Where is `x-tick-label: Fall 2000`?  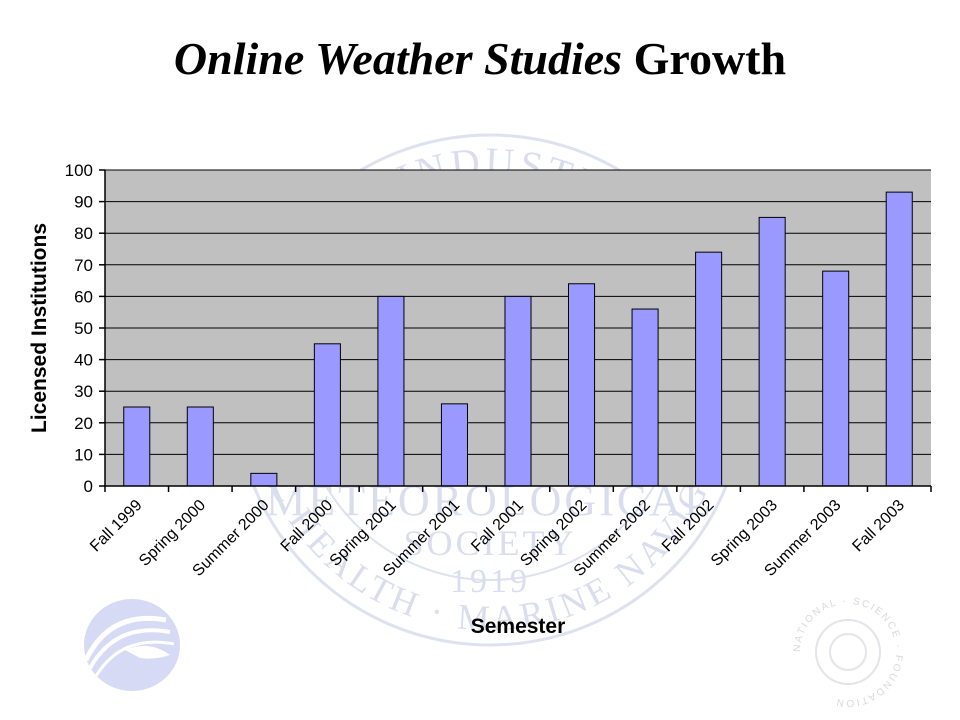 x-tick-label: Fall 2000 is located at coordinates (307, 526).